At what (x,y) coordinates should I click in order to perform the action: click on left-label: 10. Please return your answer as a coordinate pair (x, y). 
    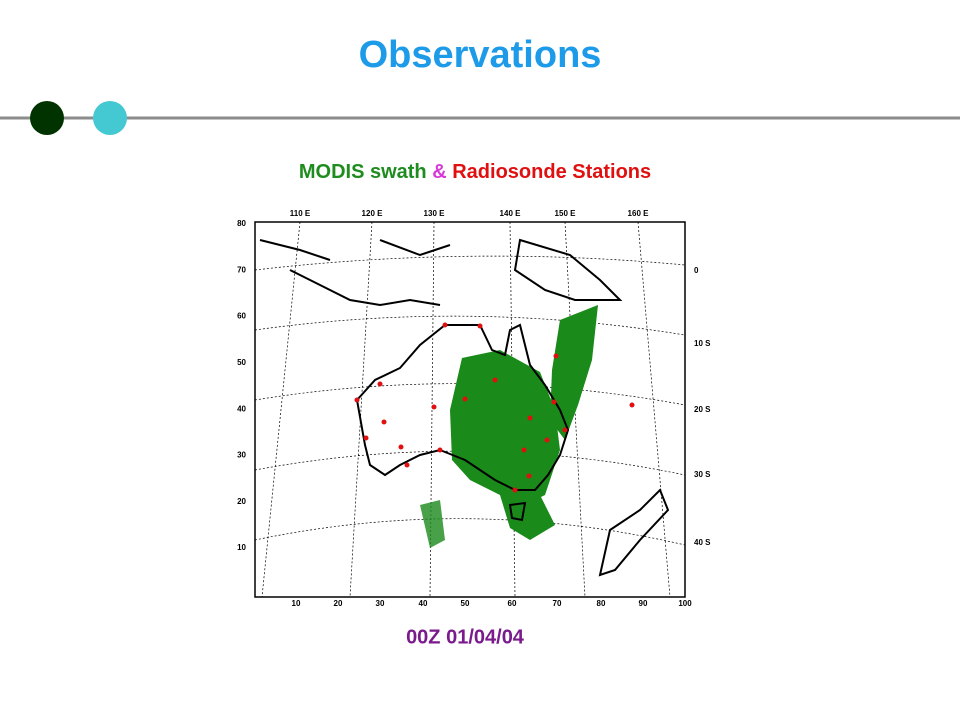
    Looking at the image, I should click on (241, 547).